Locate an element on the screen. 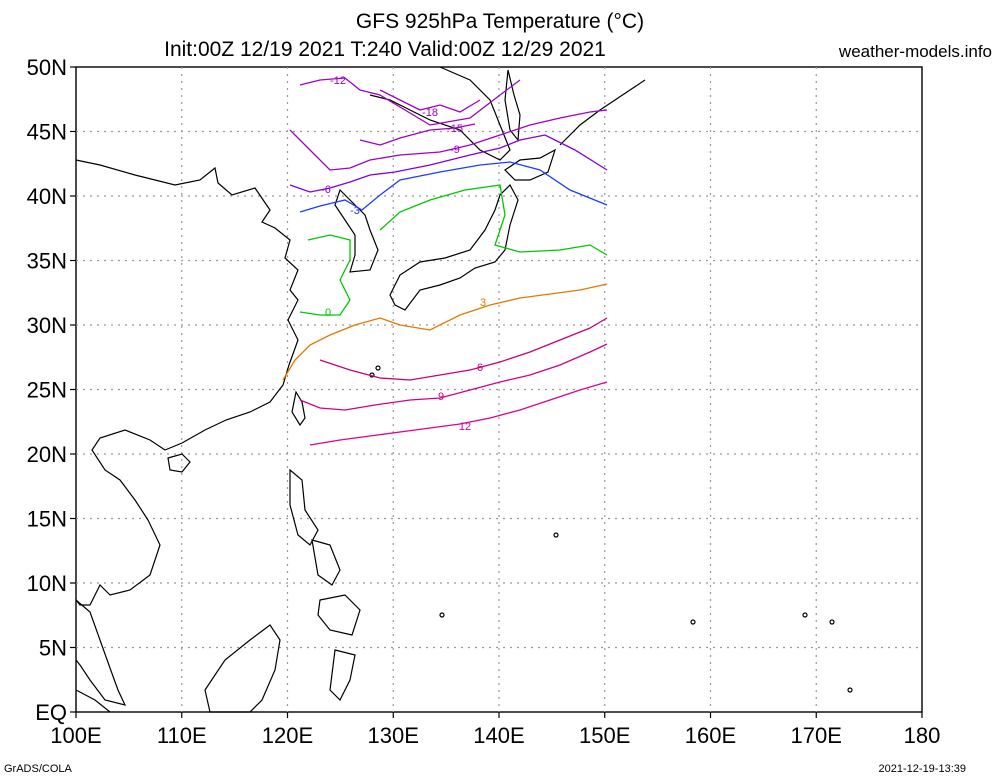 This screenshot has height=779, width=1000. contour-label: -12 is located at coordinates (338, 81).